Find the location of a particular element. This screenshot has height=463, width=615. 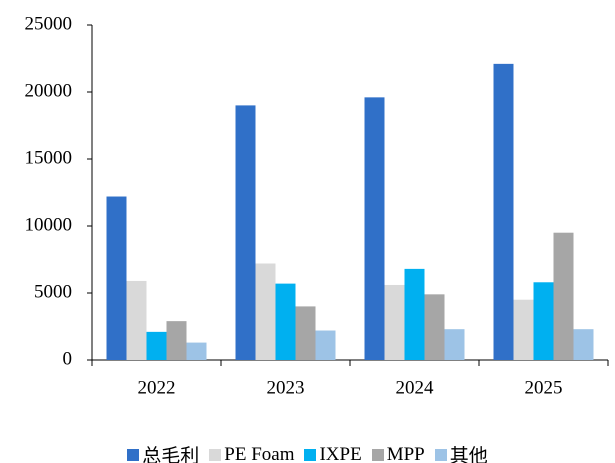

legend-item: 其他 is located at coordinates (461, 452).